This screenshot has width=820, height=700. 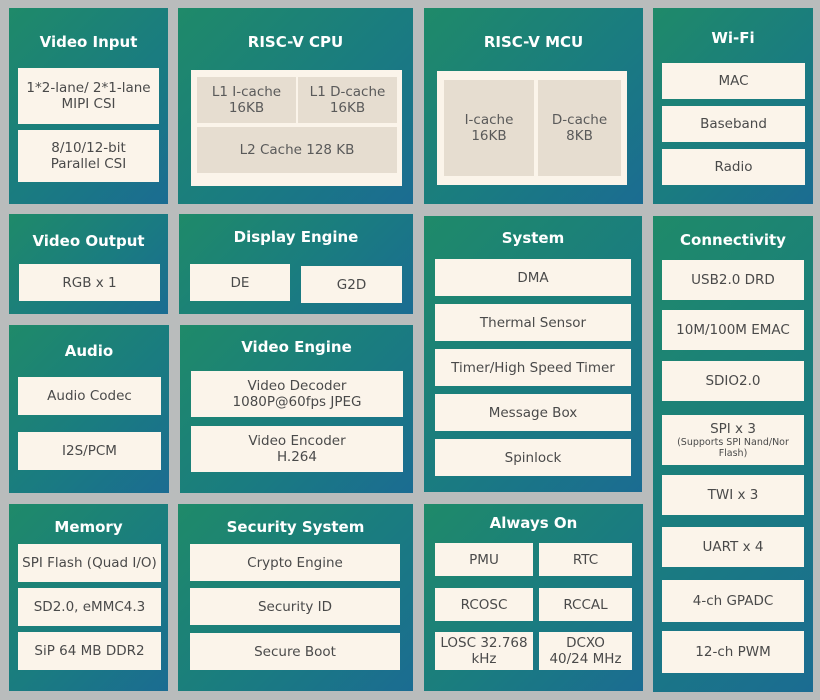 What do you see at coordinates (489, 128) in the screenshot?
I see `mcu-icache-block: I-cache 16KB` at bounding box center [489, 128].